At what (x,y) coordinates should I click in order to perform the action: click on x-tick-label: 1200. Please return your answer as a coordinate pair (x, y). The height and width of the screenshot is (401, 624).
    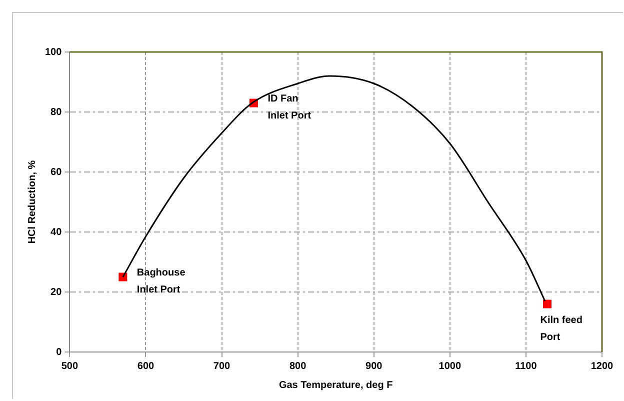
    Looking at the image, I should click on (602, 366).